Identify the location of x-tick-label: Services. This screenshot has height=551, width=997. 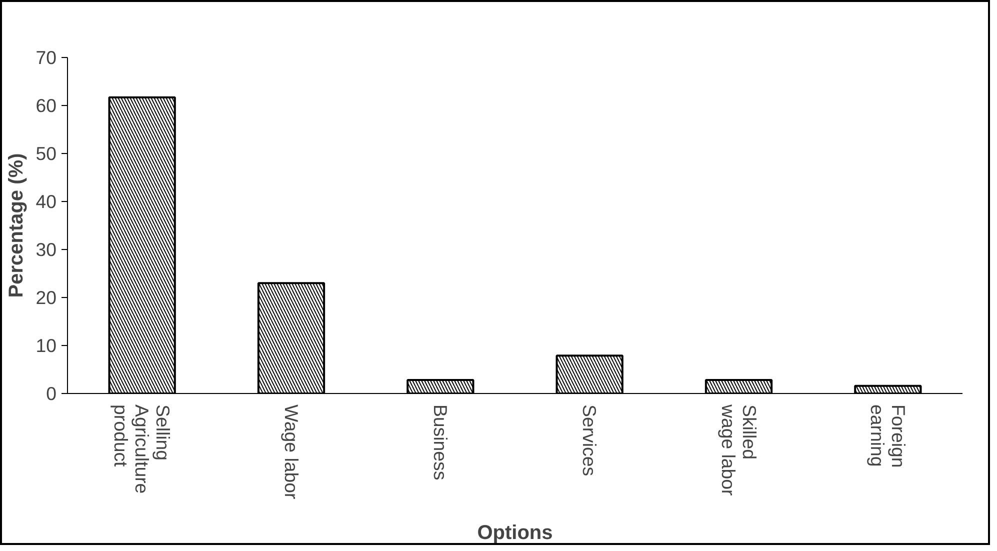
(589, 440).